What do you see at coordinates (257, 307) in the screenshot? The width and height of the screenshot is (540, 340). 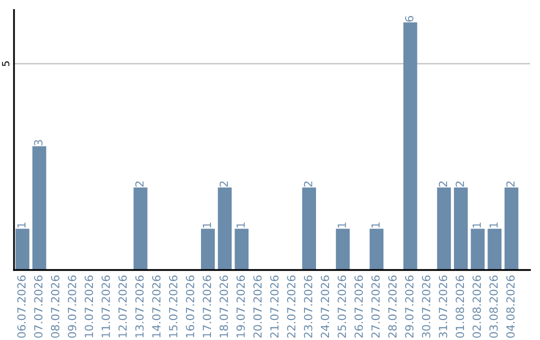 I see `x-tick-label: 20.07.2026` at bounding box center [257, 307].